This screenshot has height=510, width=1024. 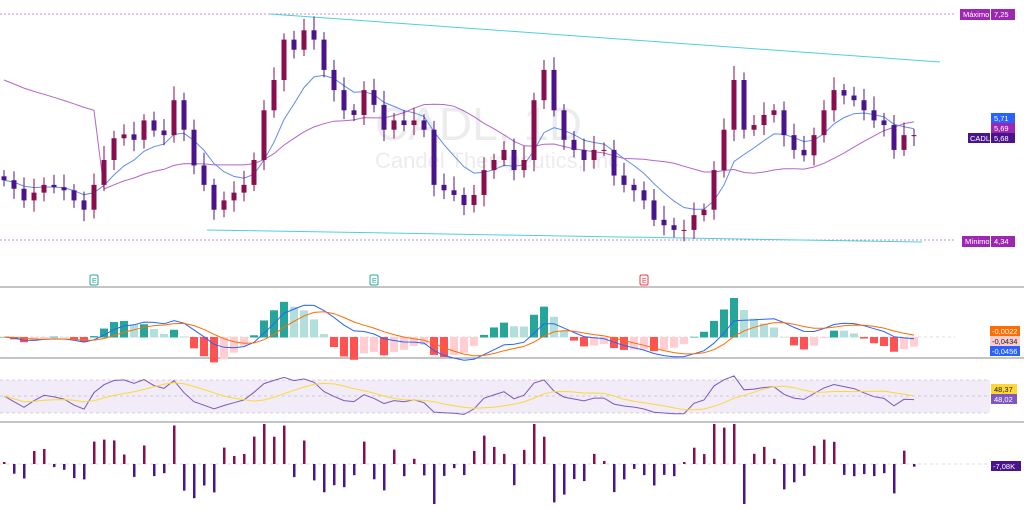 I want to click on rsi-band, so click(x=495, y=396).